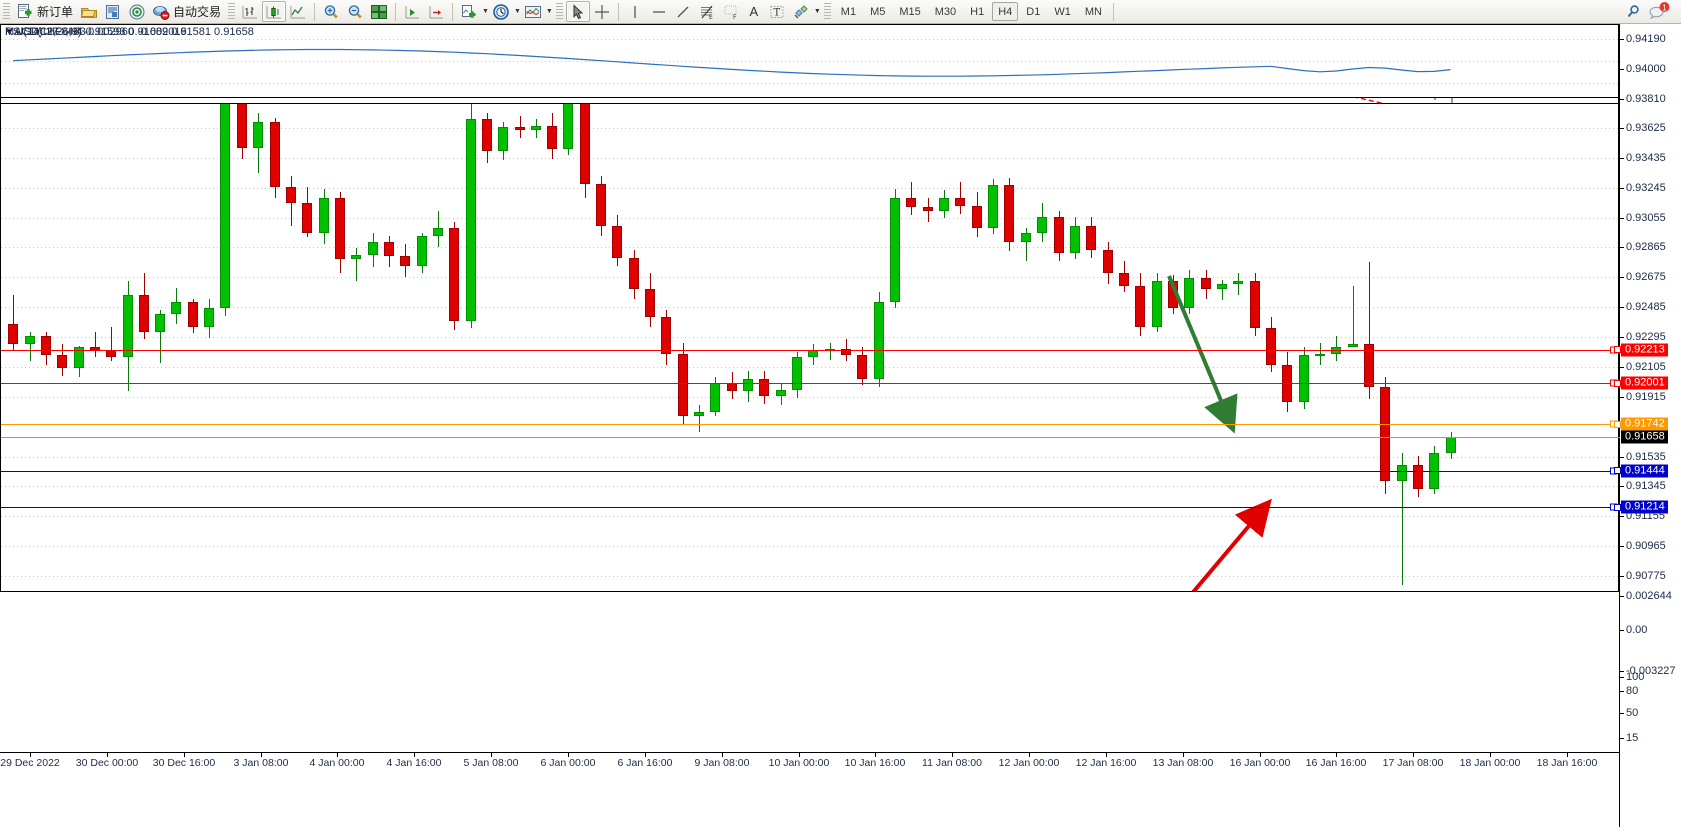 This screenshot has height=827, width=1681. Describe the element at coordinates (1644, 437) in the screenshot. I see `price-level-tag-last-price: 0.91658` at that location.